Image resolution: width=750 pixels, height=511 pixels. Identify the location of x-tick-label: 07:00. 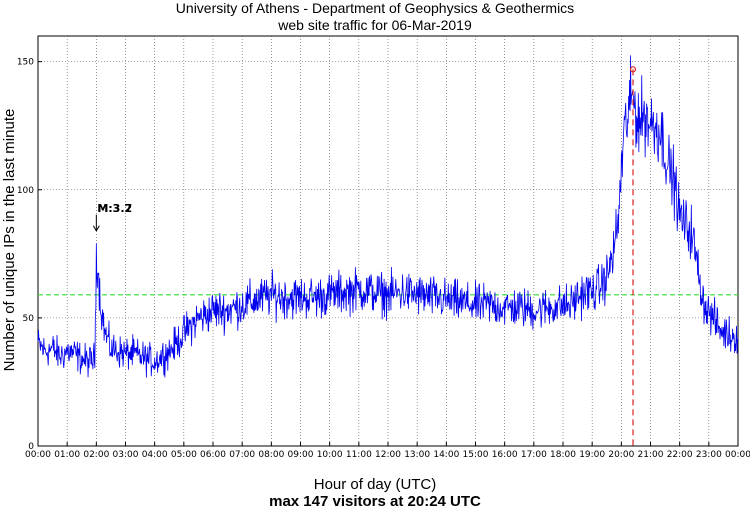
(242, 455).